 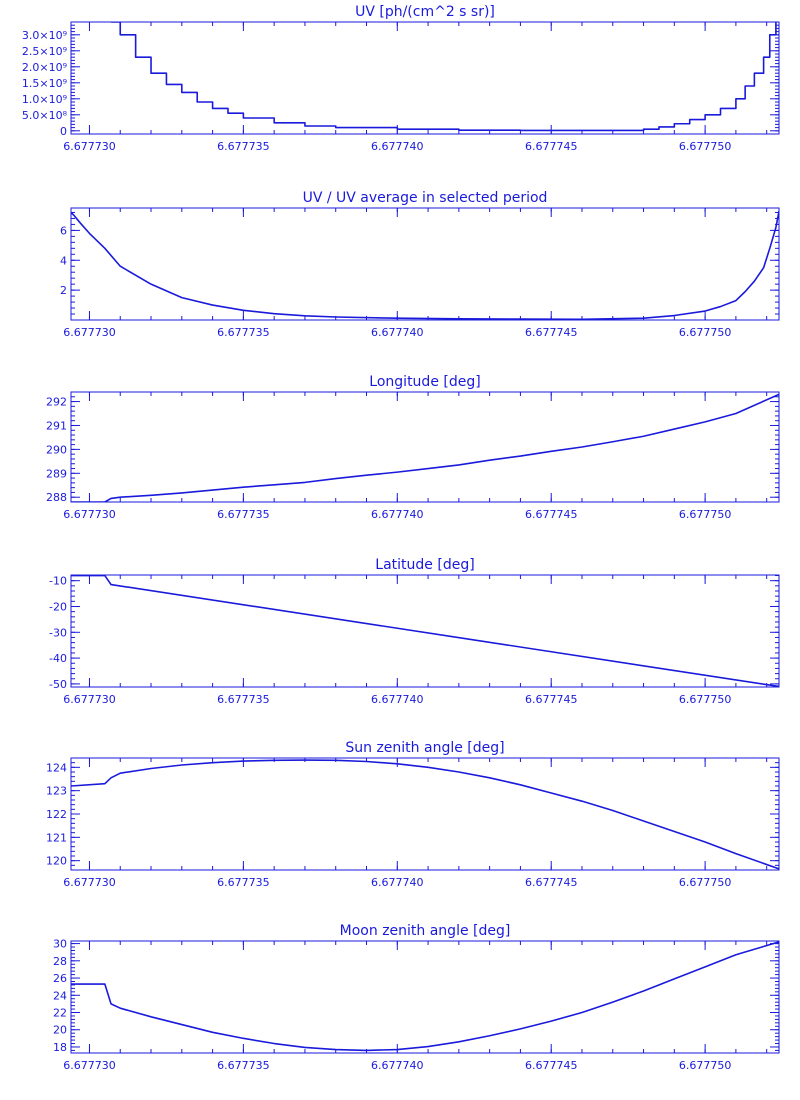 I want to click on y-tick-label: 24, so click(x=60, y=995).